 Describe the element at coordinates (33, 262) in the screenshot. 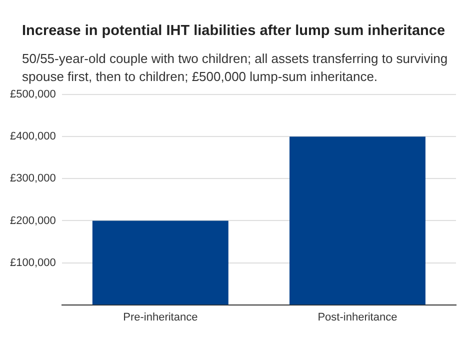

I see `y-tick-label: £100,000` at that location.